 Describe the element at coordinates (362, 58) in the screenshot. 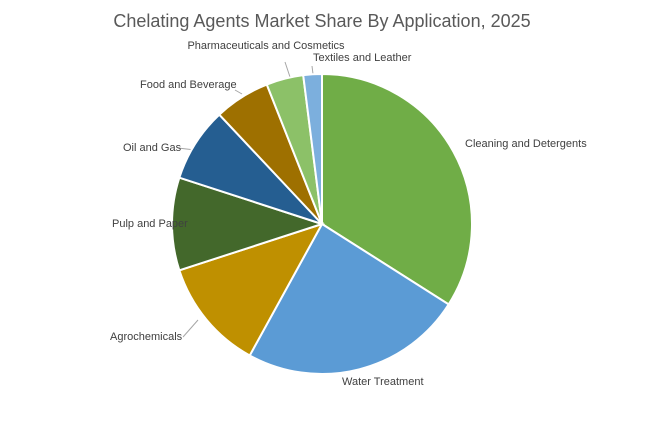

I see `slice-label: Textiles and Leather` at that location.